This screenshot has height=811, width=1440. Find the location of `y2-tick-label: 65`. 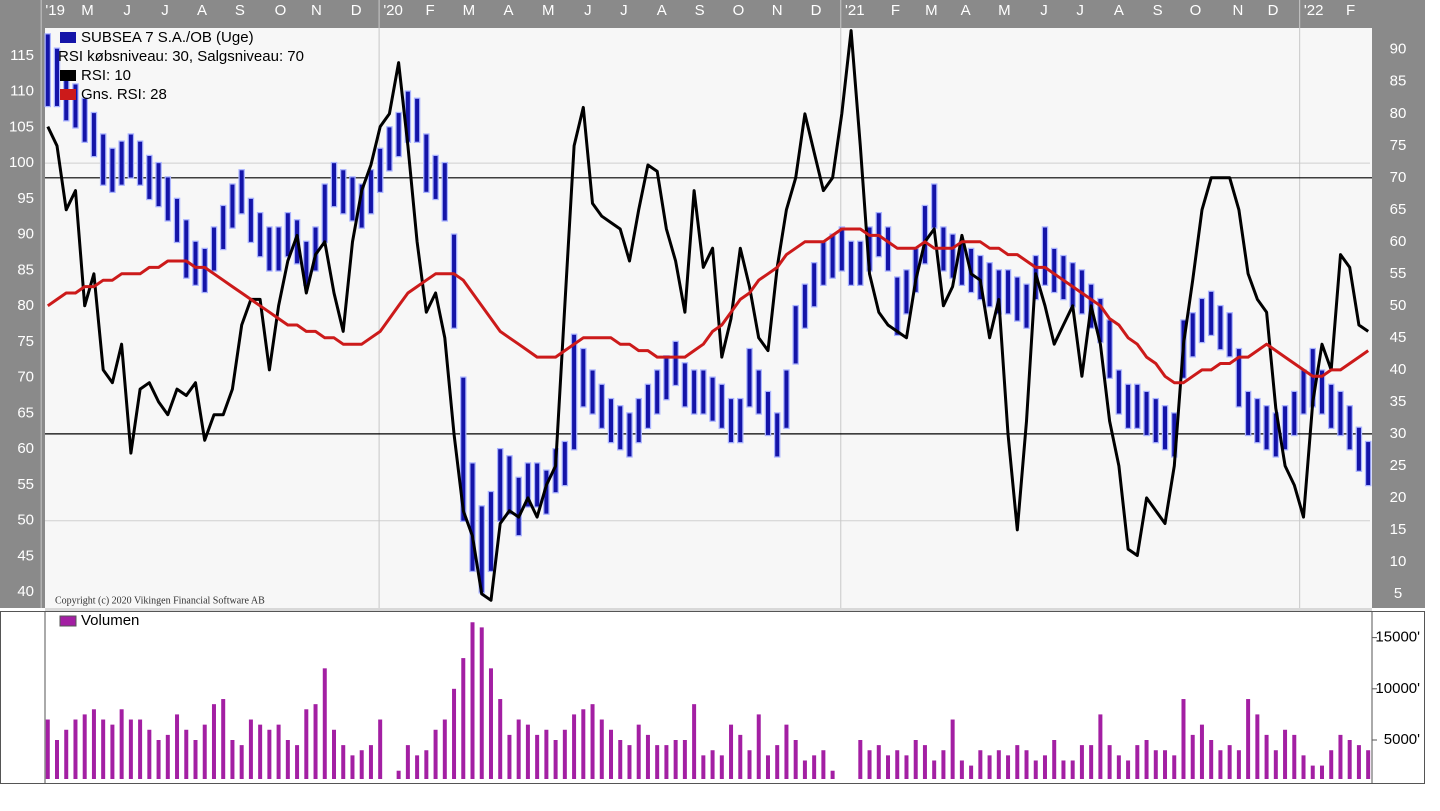

y2-tick-label: 65 is located at coordinates (1398, 209).